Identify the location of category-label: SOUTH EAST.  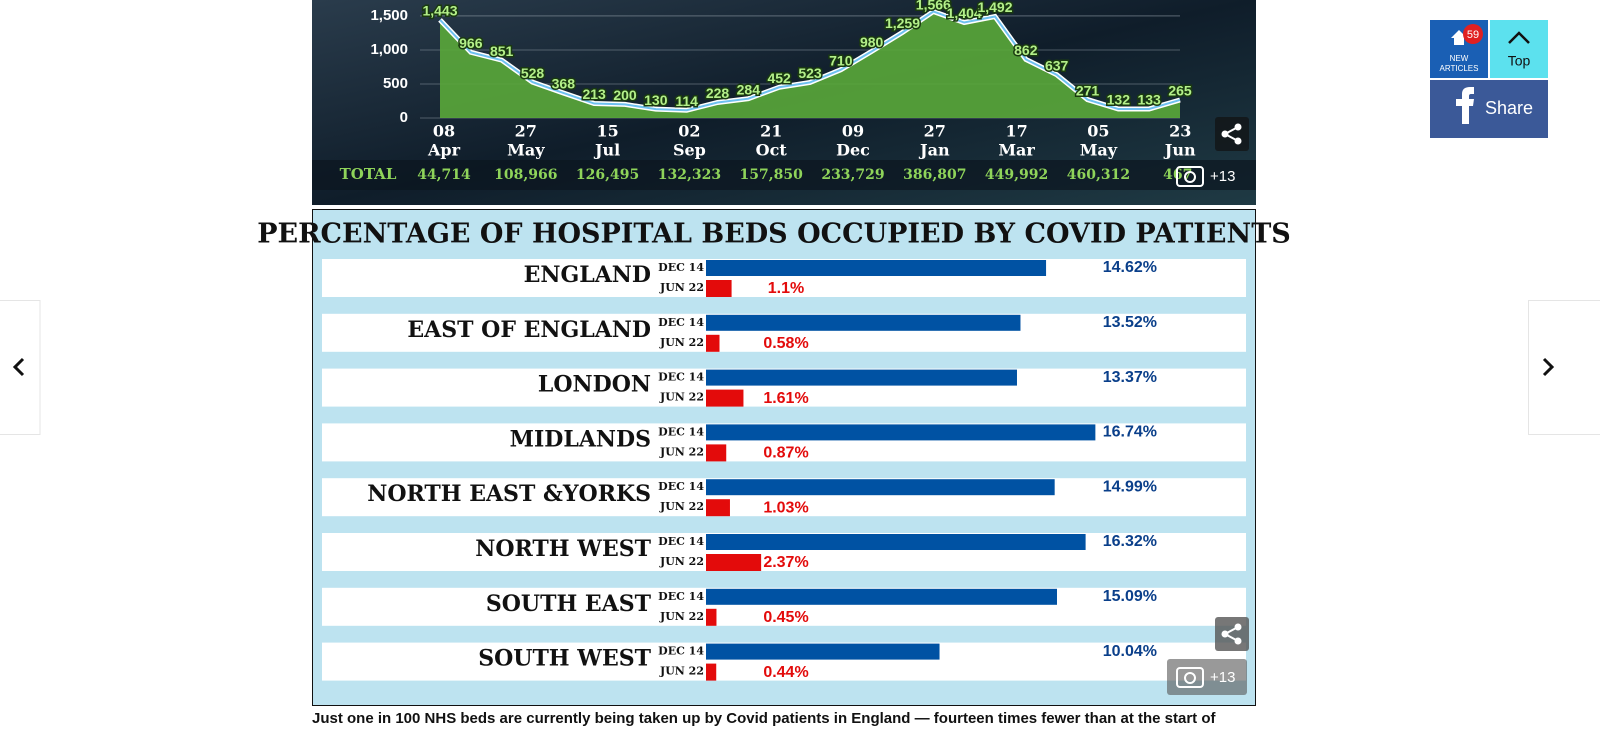
(569, 604).